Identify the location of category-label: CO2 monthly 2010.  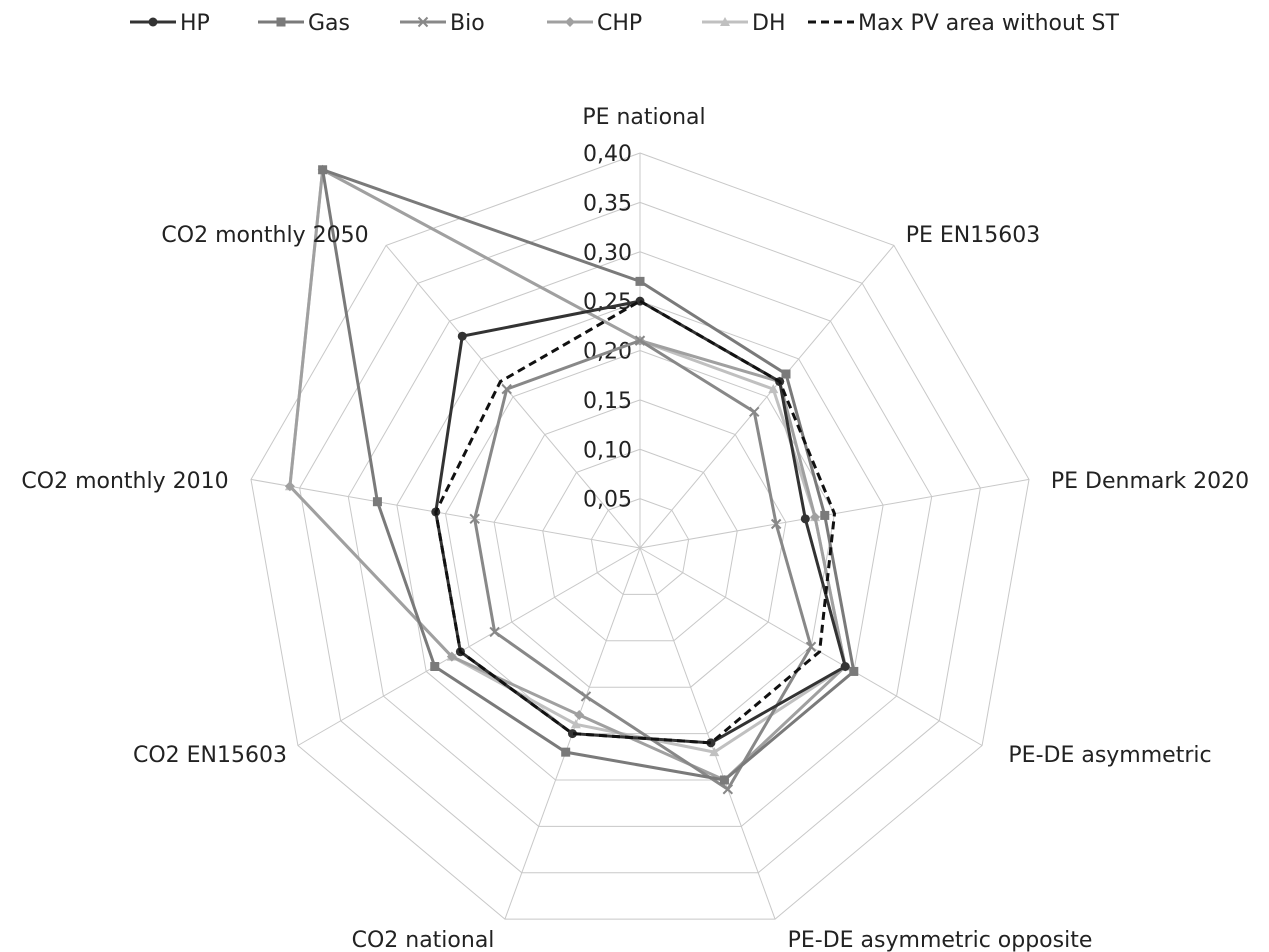
(124, 481).